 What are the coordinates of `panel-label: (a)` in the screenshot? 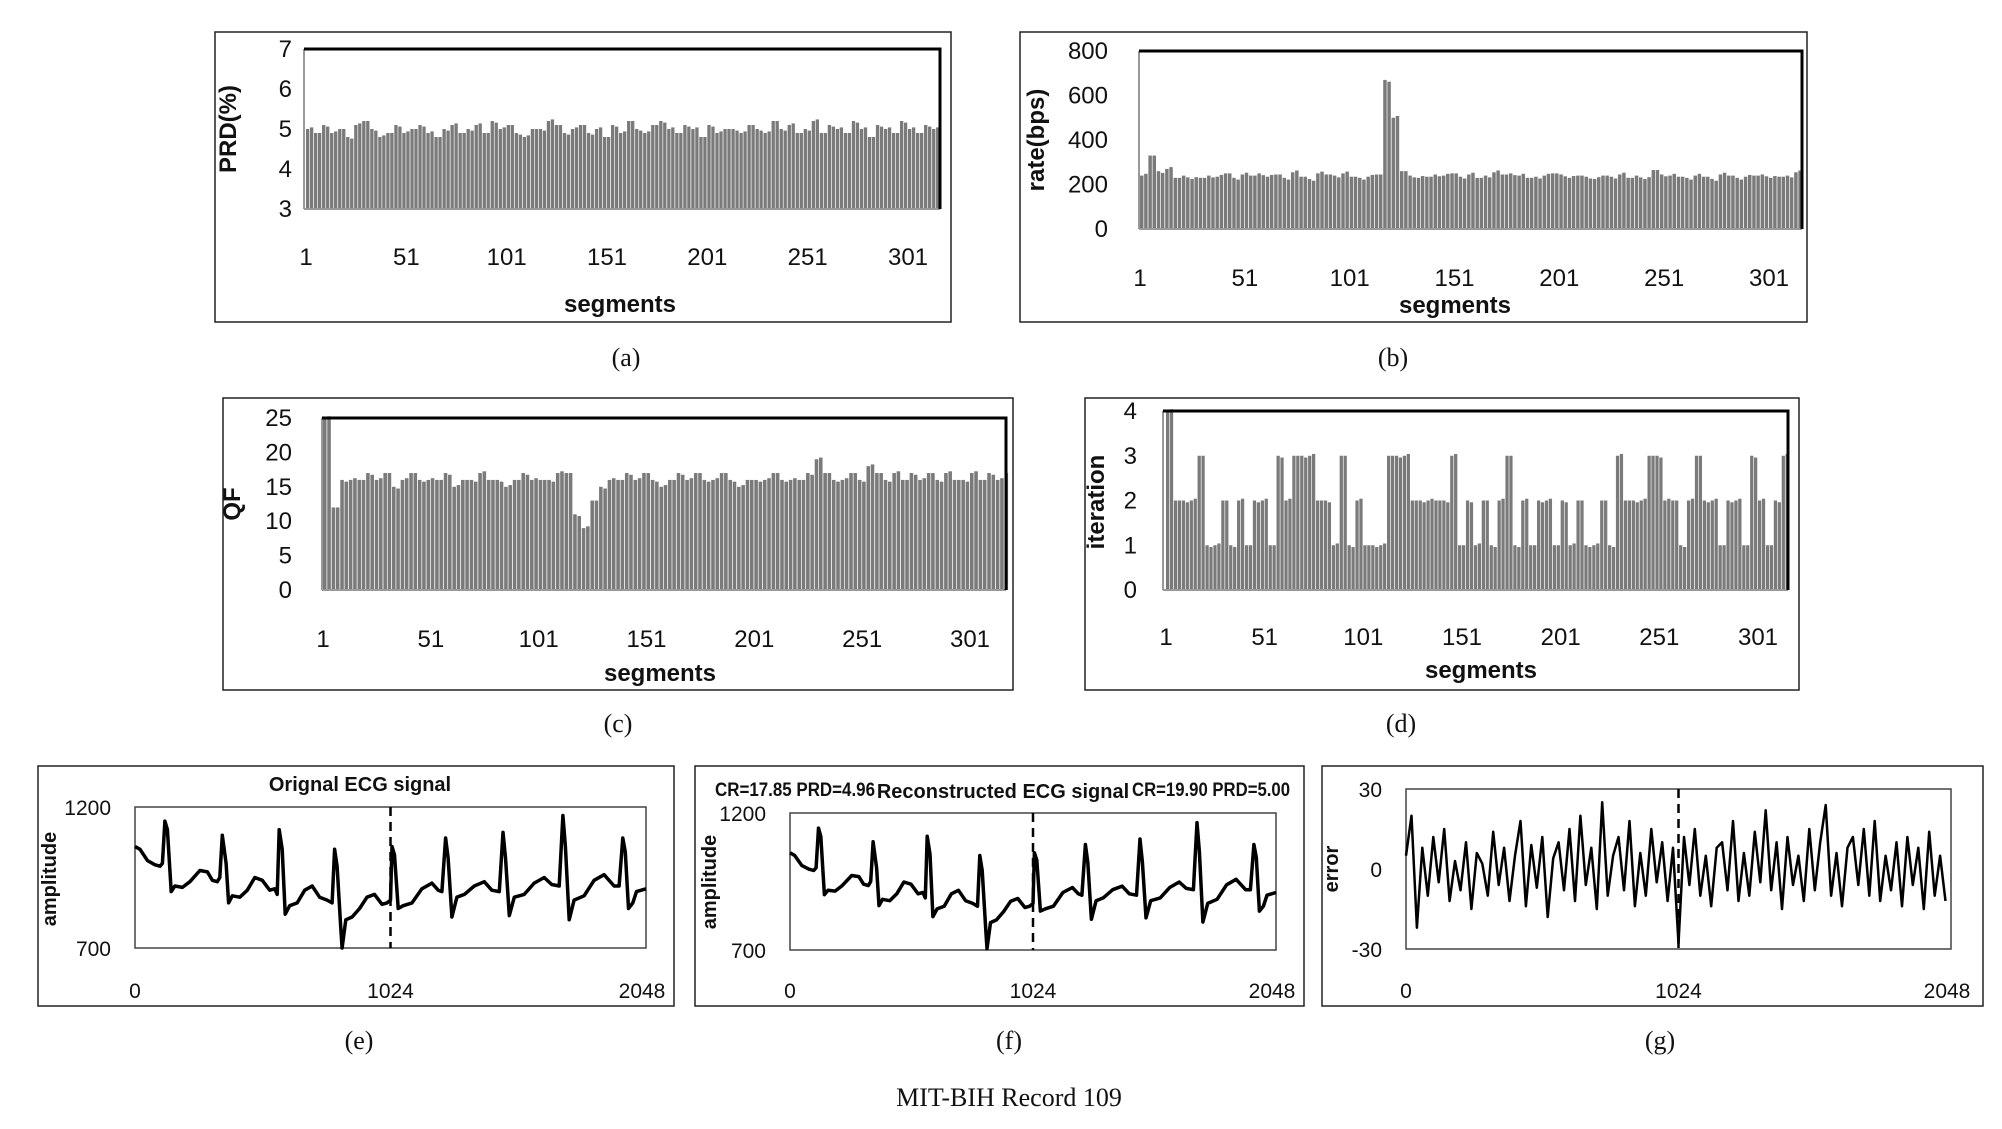 It's located at (626, 357).